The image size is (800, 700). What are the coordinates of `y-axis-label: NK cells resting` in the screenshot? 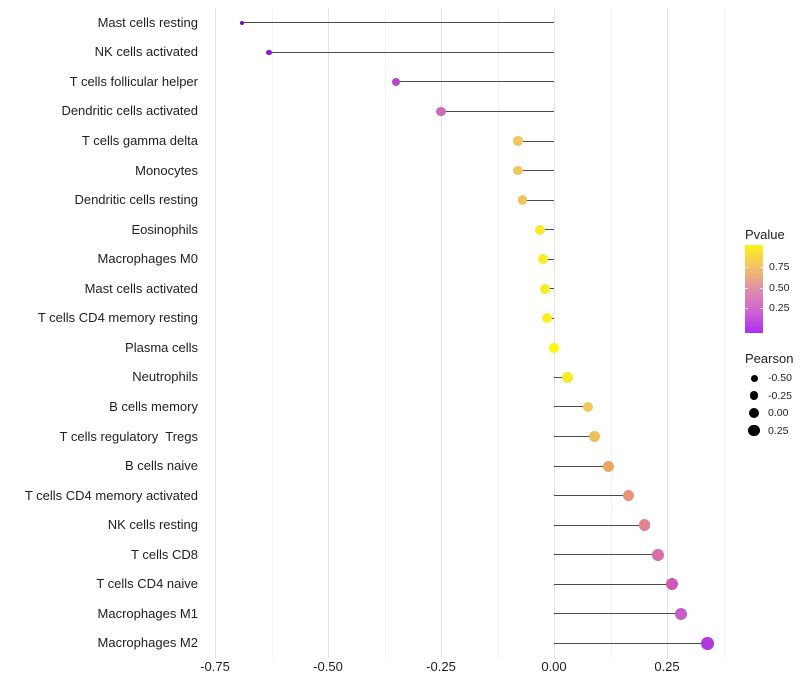 It's located at (152, 525).